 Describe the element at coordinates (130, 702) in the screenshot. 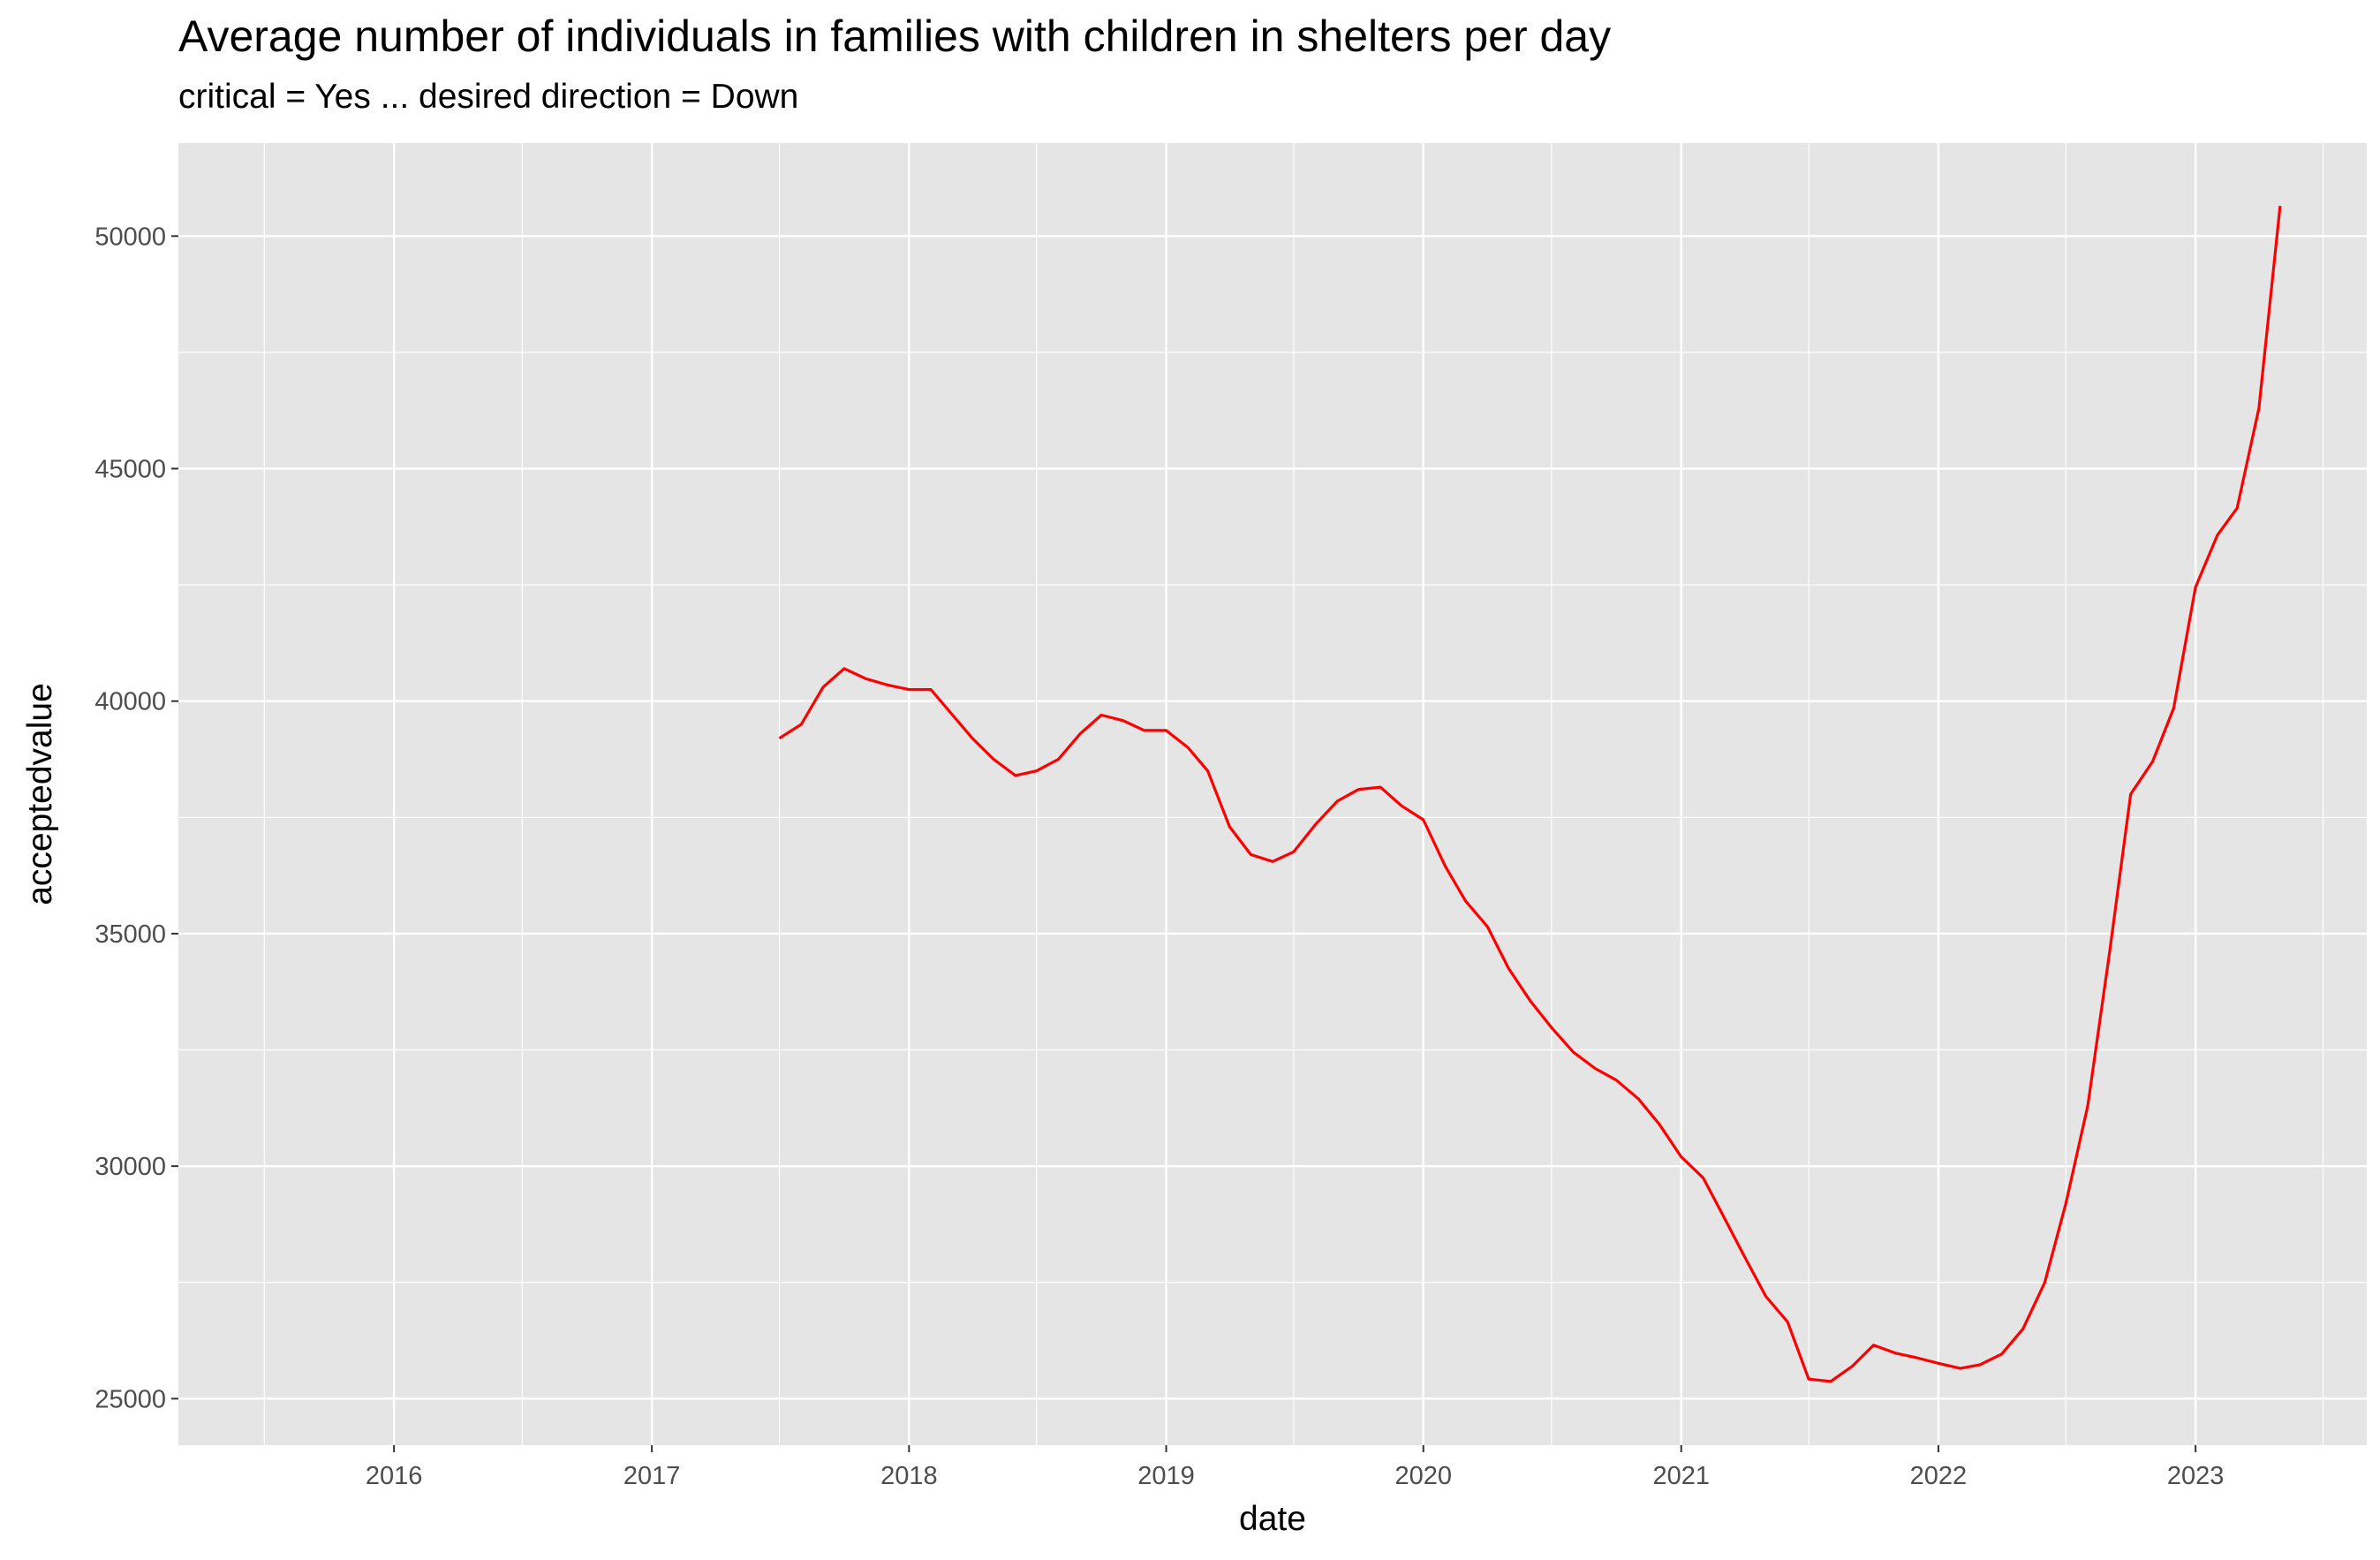

I see `y-tick-label: 40000` at that location.